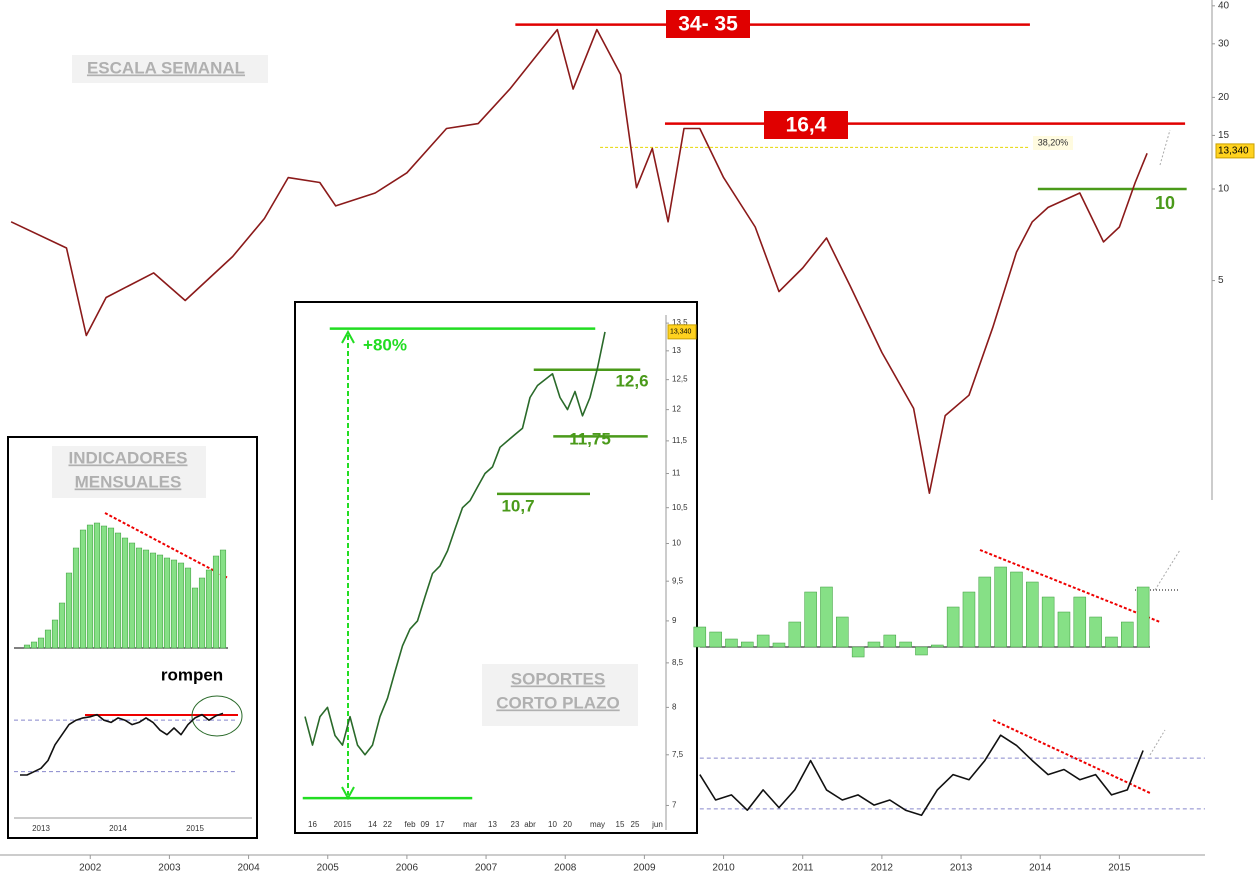  I want to click on title-background, so click(129, 472).